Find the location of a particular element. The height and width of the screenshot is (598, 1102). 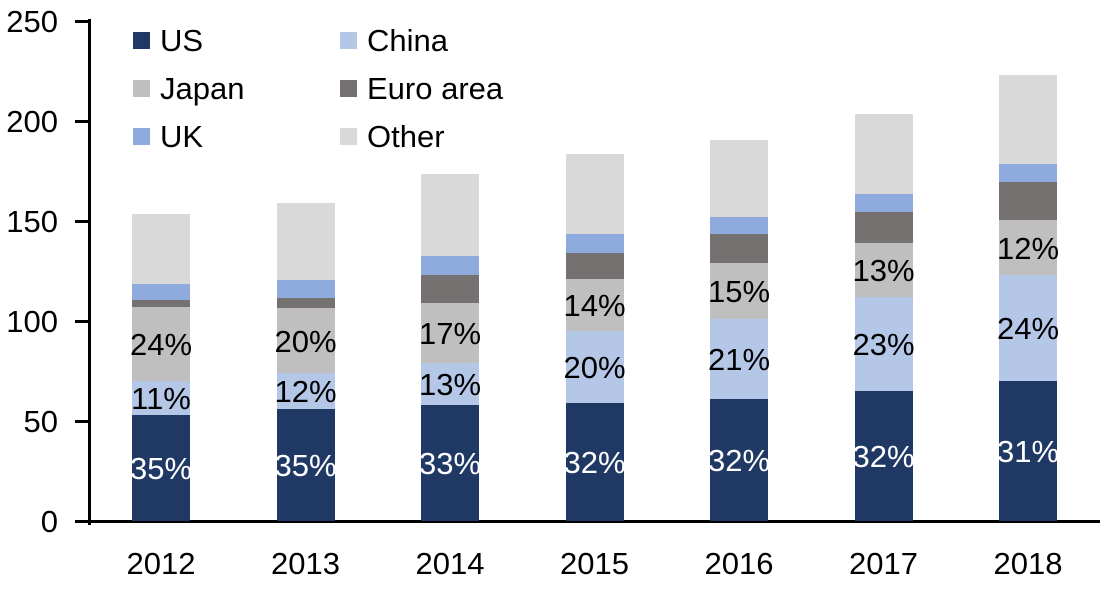

bar-segment-china-2015 is located at coordinates (594, 367).